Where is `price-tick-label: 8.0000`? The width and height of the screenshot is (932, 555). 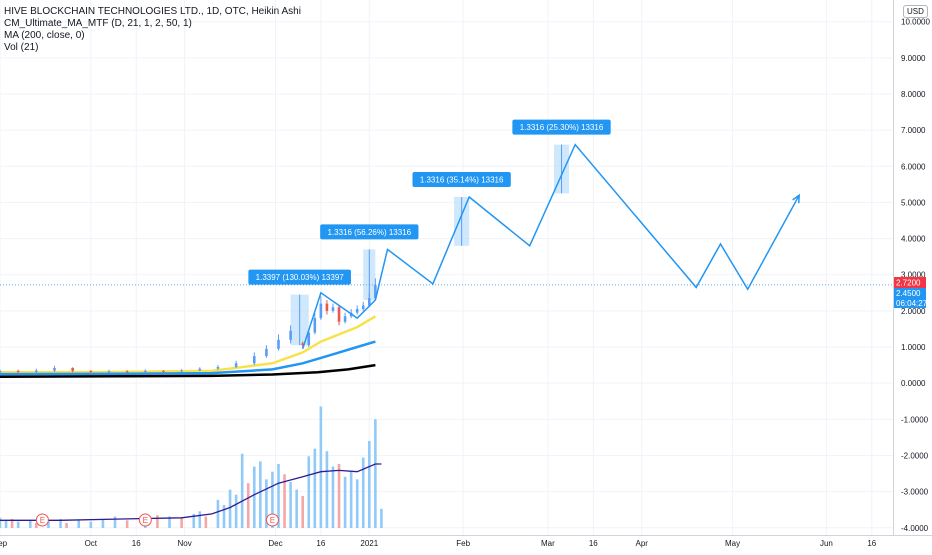 price-tick-label: 8.0000 is located at coordinates (913, 94).